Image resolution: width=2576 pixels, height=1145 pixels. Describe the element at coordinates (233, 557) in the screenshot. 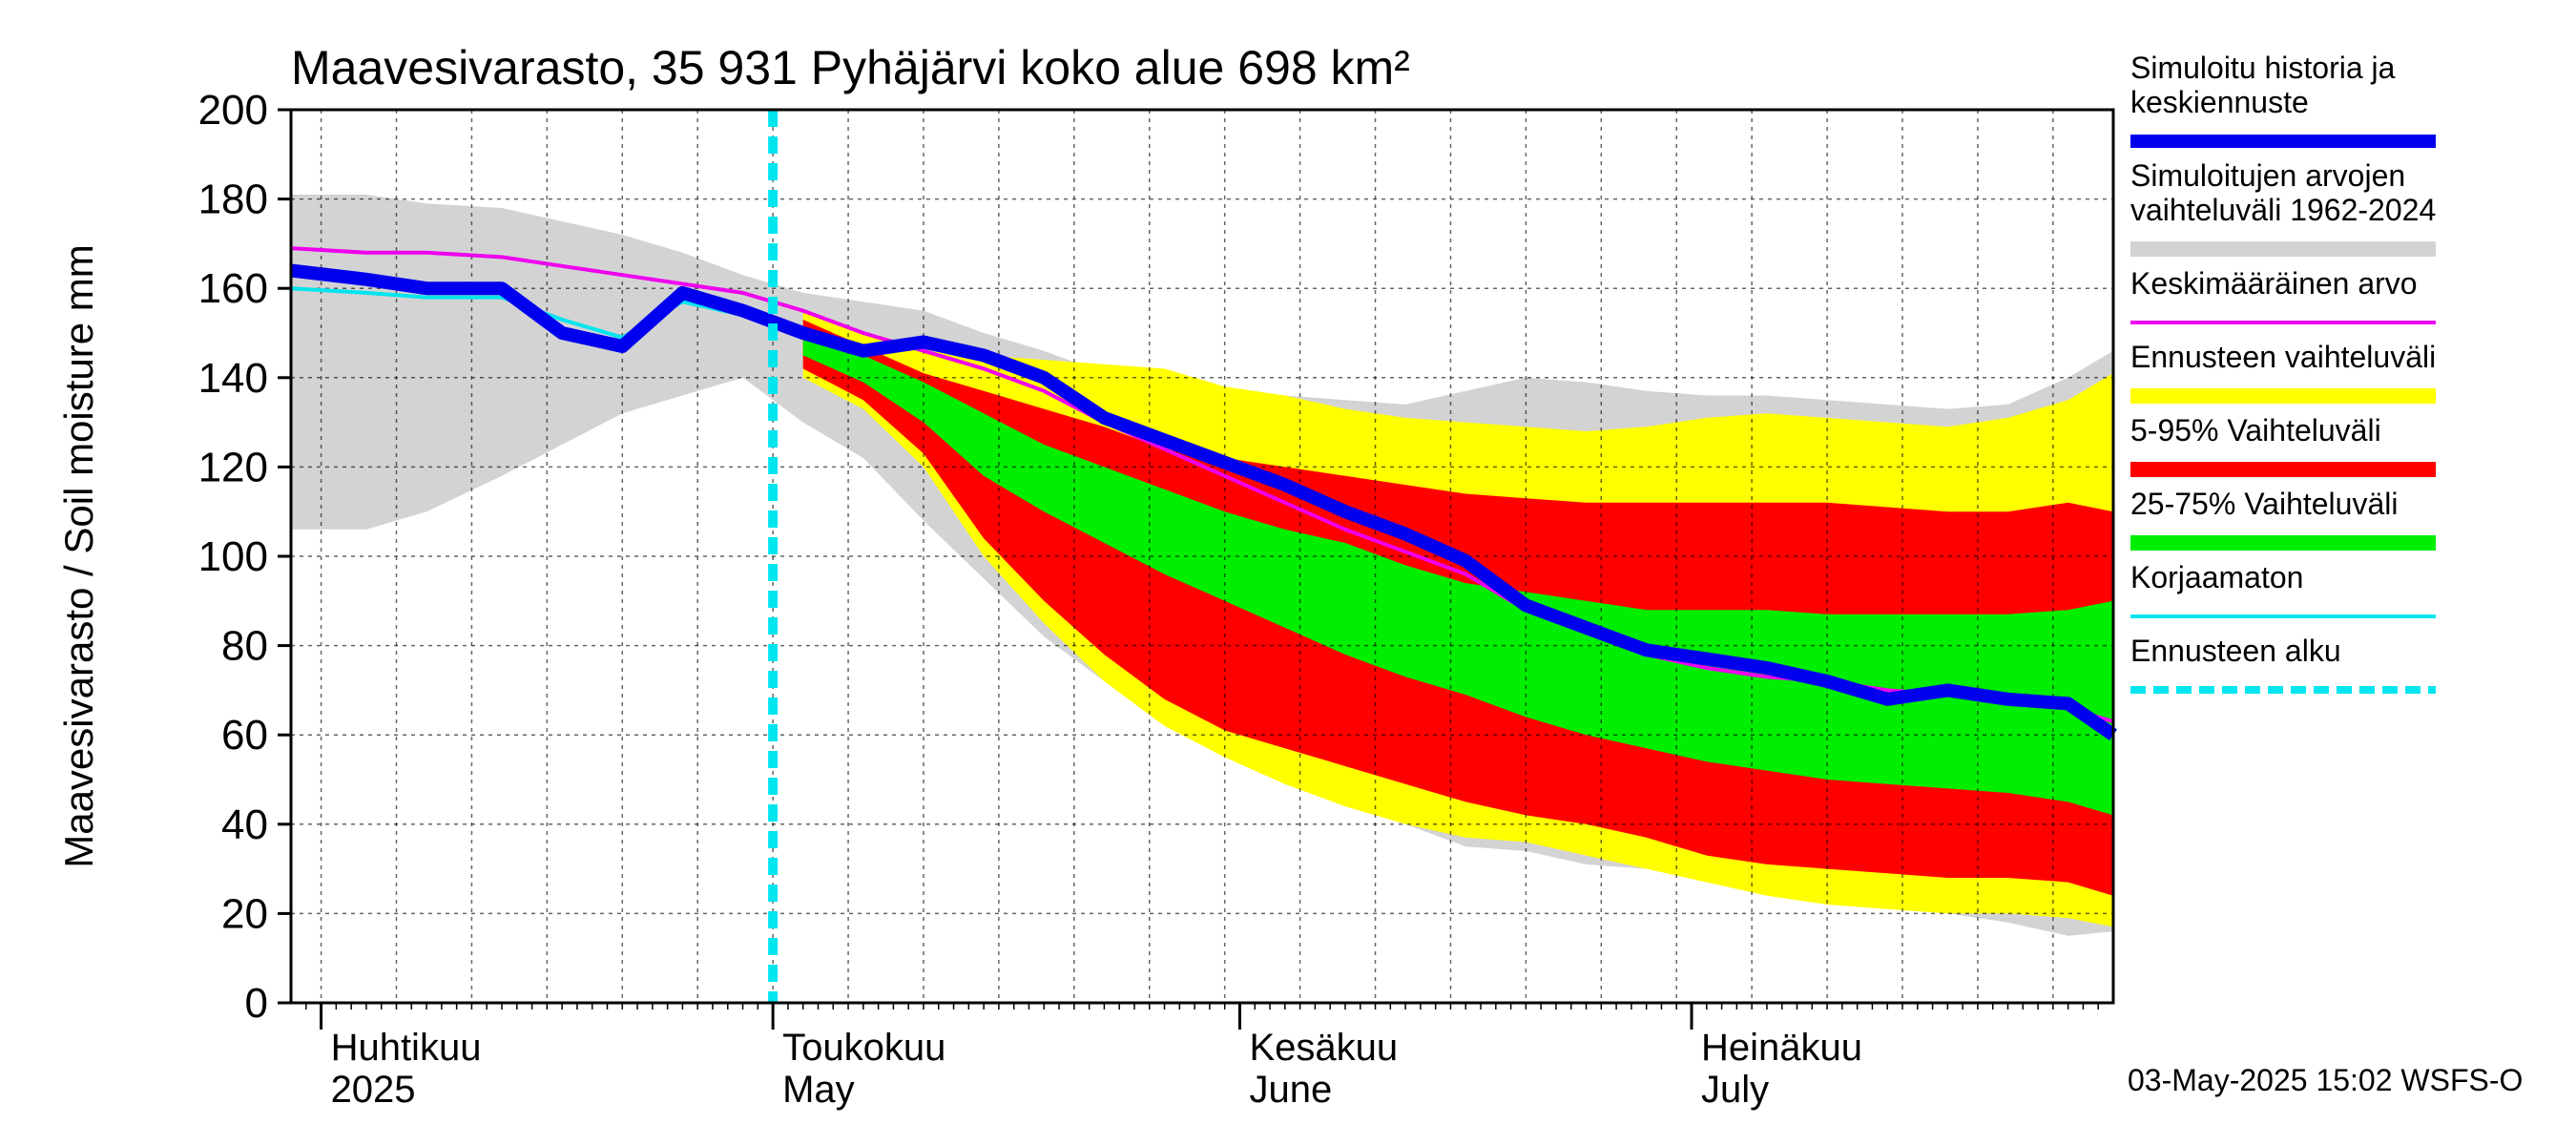

I see `y-tick-label: 100` at that location.